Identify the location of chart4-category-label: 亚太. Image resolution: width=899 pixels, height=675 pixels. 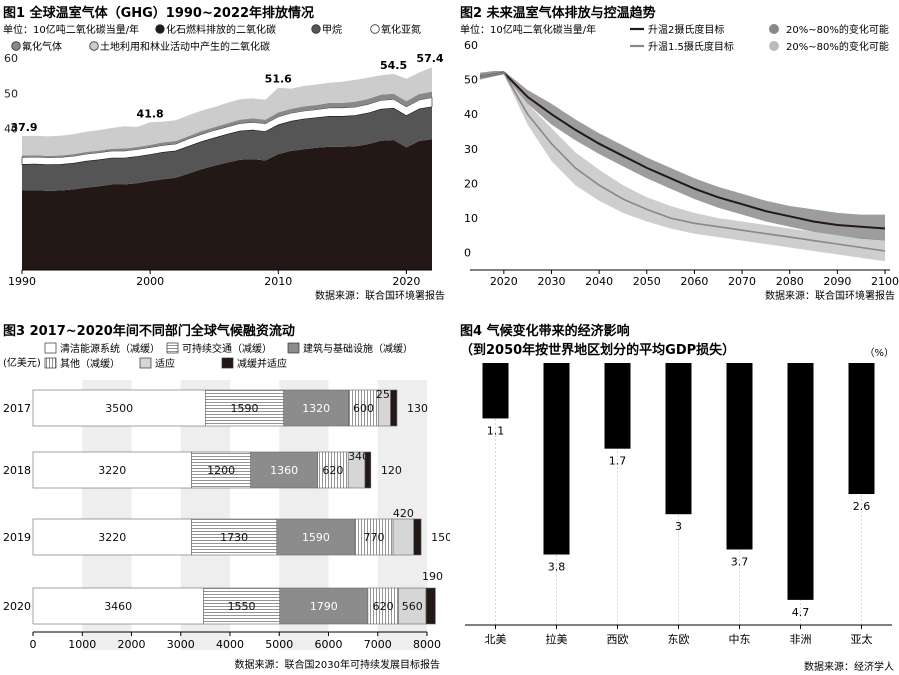
(862, 639).